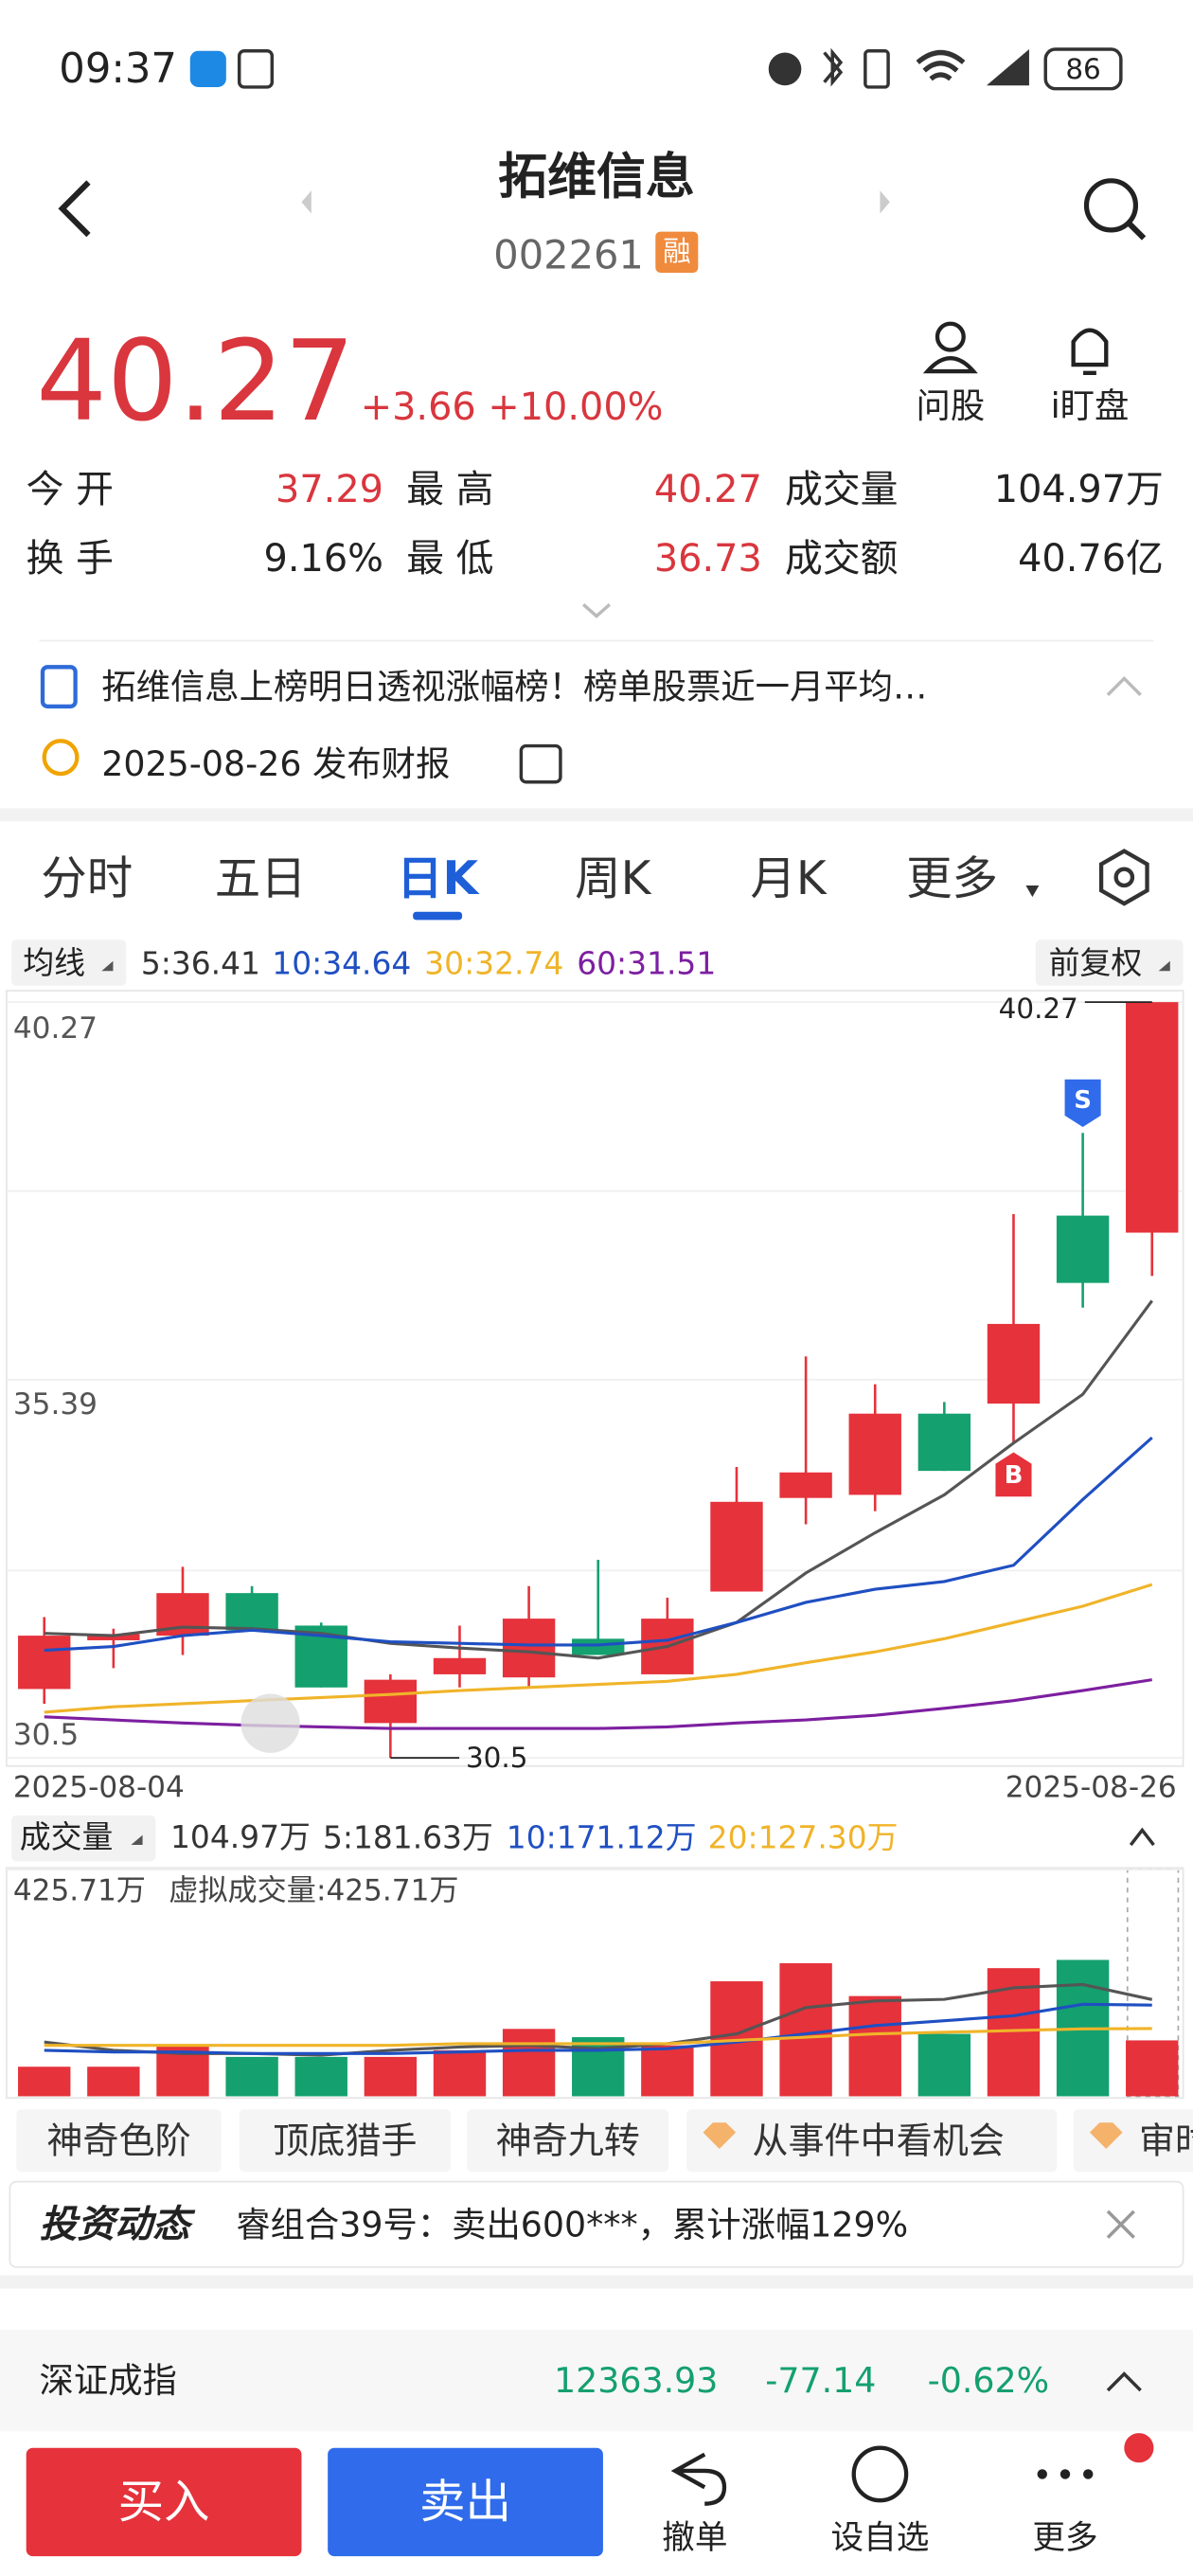 This screenshot has width=1193, height=2576. What do you see at coordinates (540, 763) in the screenshot?
I see `calendar-icon` at bounding box center [540, 763].